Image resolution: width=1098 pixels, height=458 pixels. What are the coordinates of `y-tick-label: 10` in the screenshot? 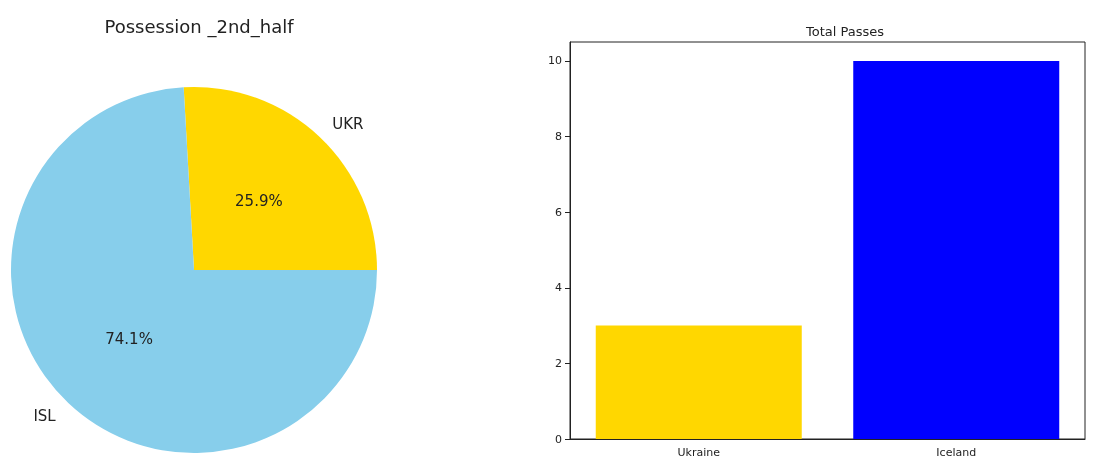 It's located at (555, 61).